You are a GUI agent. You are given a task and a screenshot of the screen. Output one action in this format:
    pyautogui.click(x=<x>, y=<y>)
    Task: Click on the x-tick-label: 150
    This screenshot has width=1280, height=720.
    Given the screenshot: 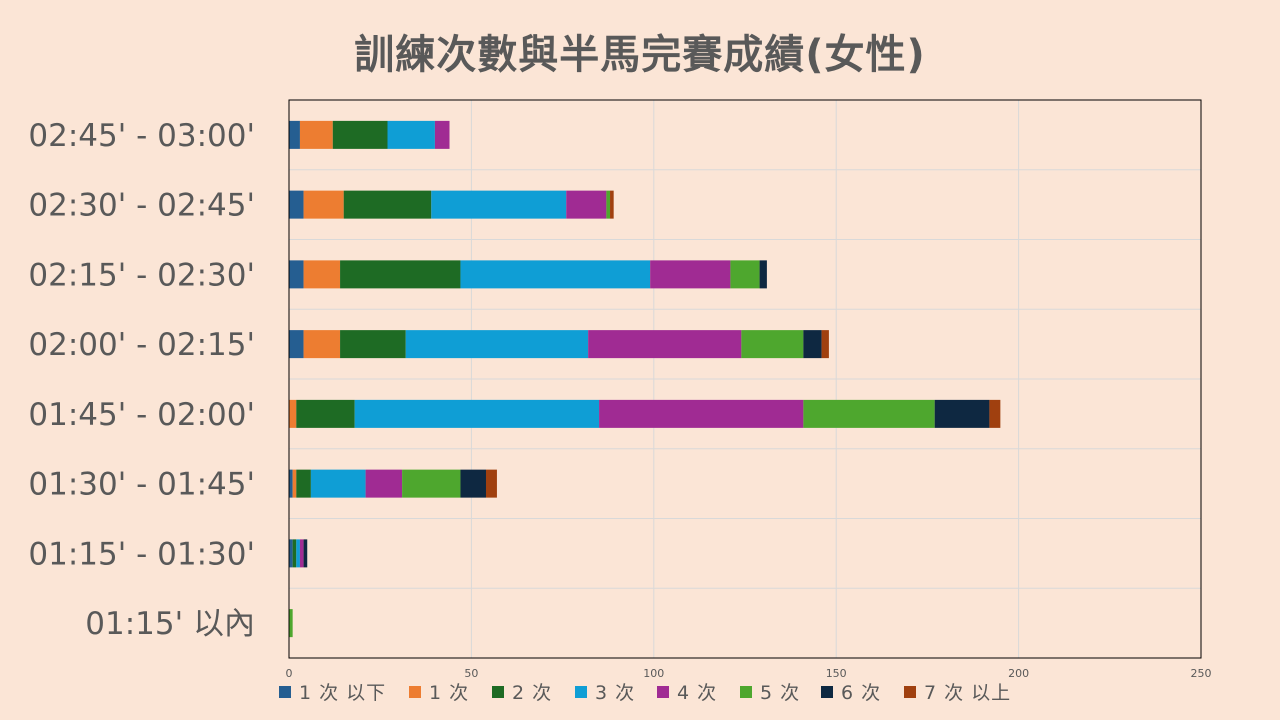 What is the action you would take?
    pyautogui.click(x=836, y=673)
    